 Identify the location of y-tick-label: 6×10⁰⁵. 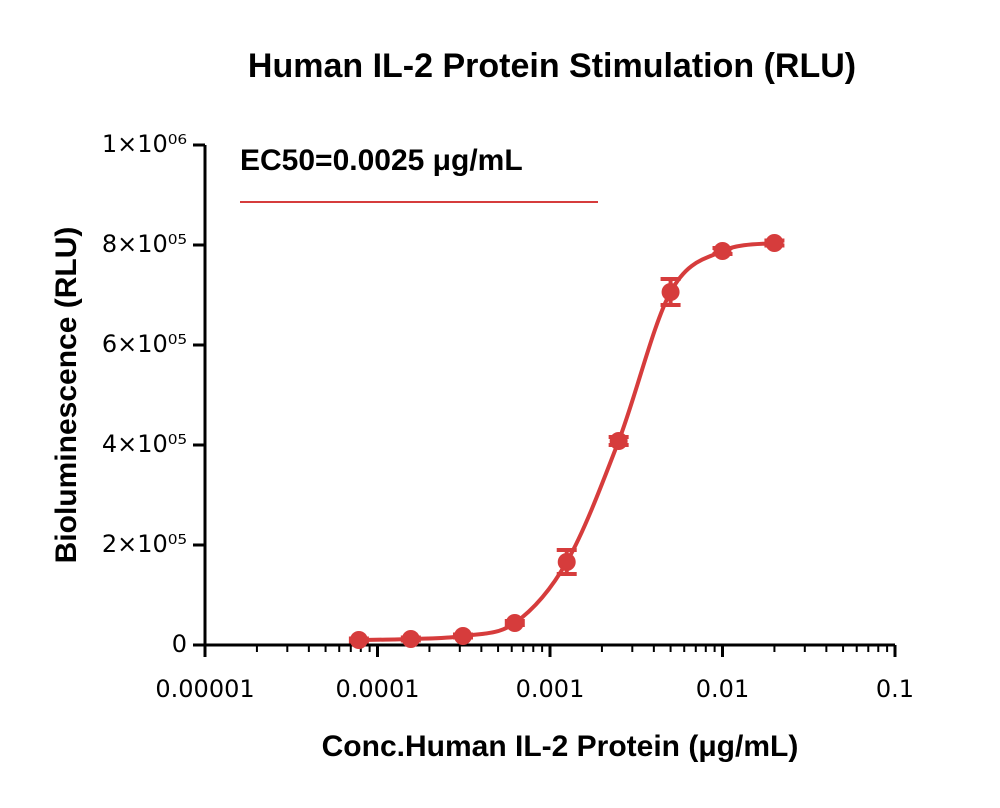
(144, 344).